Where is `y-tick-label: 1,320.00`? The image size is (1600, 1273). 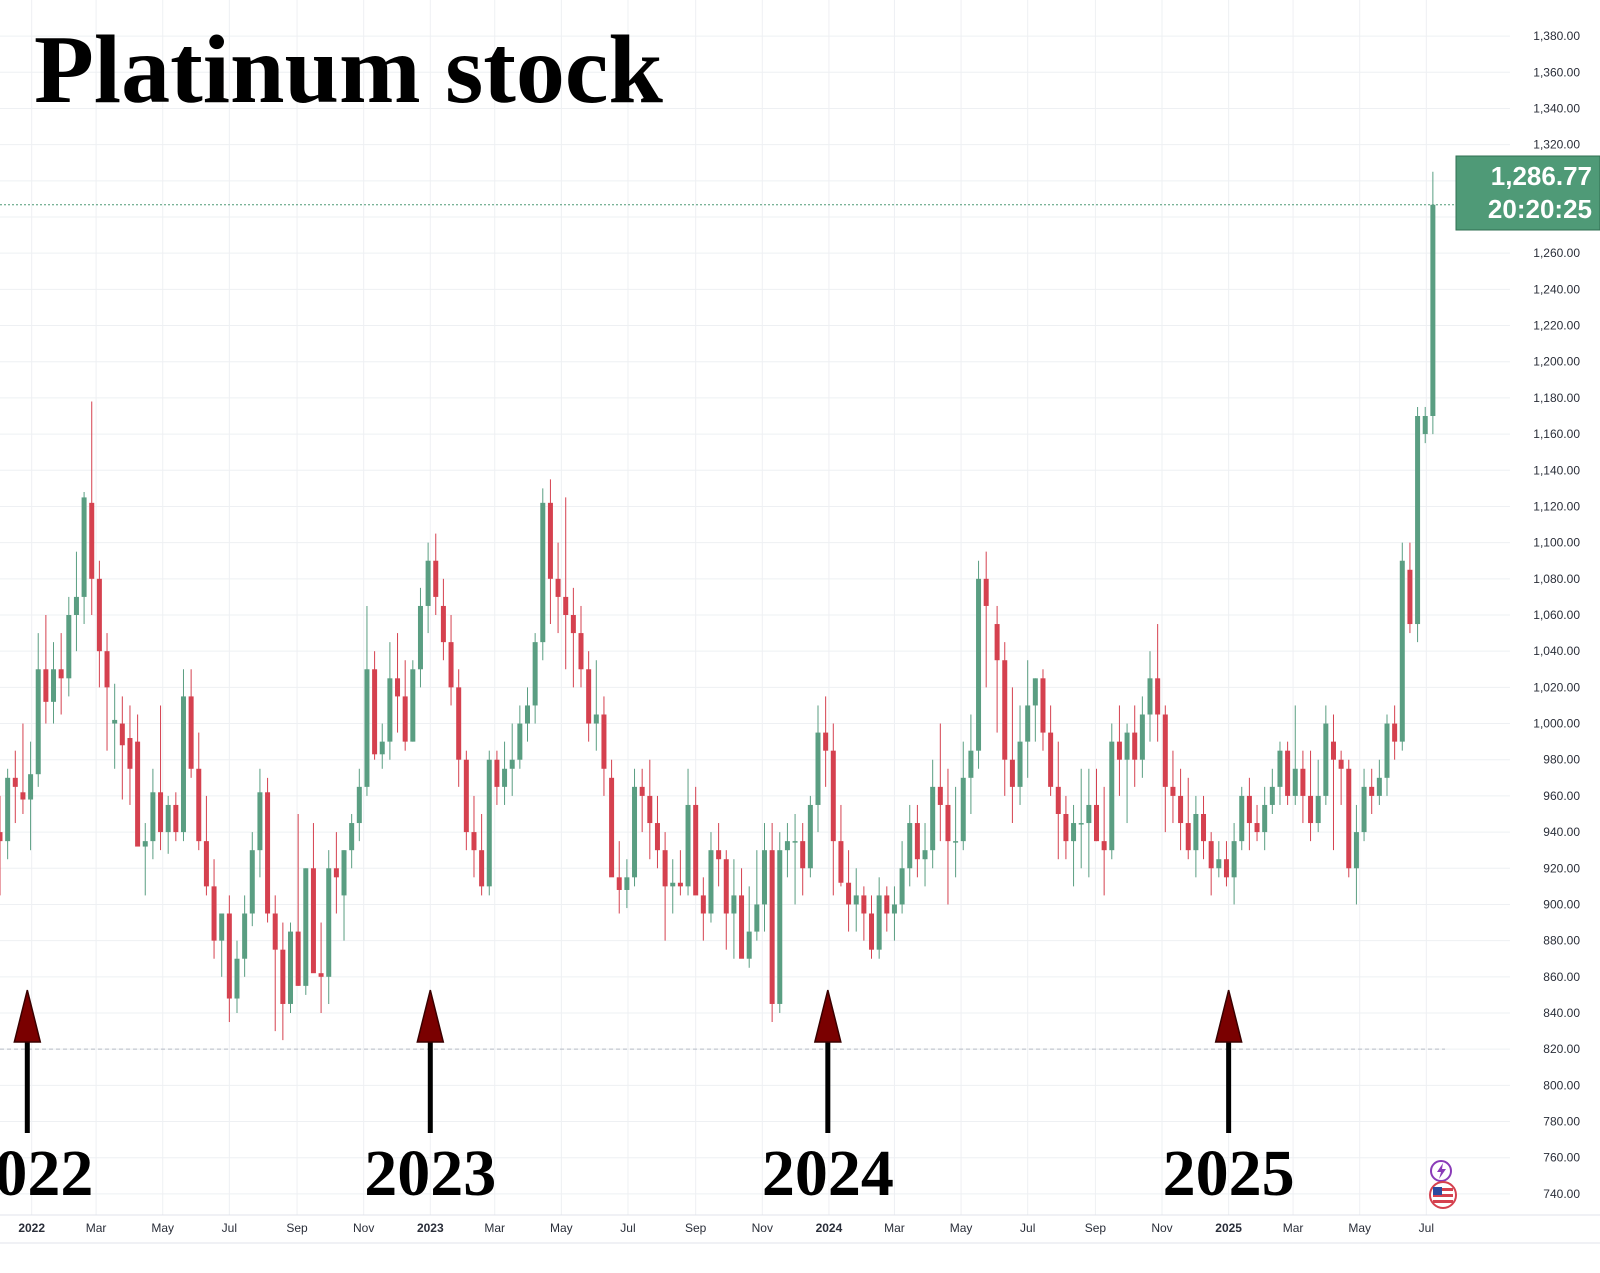 y-tick-label: 1,320.00 is located at coordinates (1556, 145).